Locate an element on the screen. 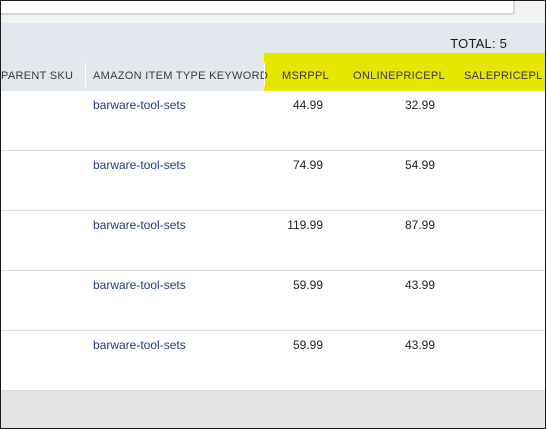 The width and height of the screenshot is (546, 429). total-count: TOTAL: 5 is located at coordinates (478, 43).